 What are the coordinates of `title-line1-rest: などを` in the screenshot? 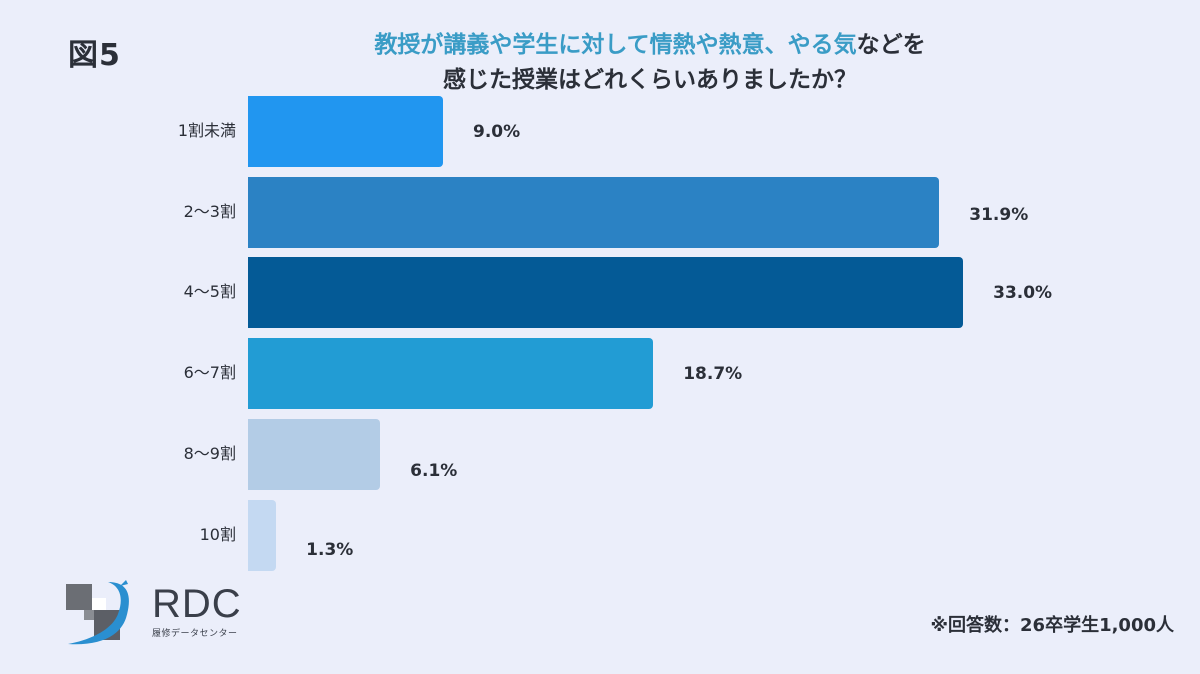 It's located at (891, 45).